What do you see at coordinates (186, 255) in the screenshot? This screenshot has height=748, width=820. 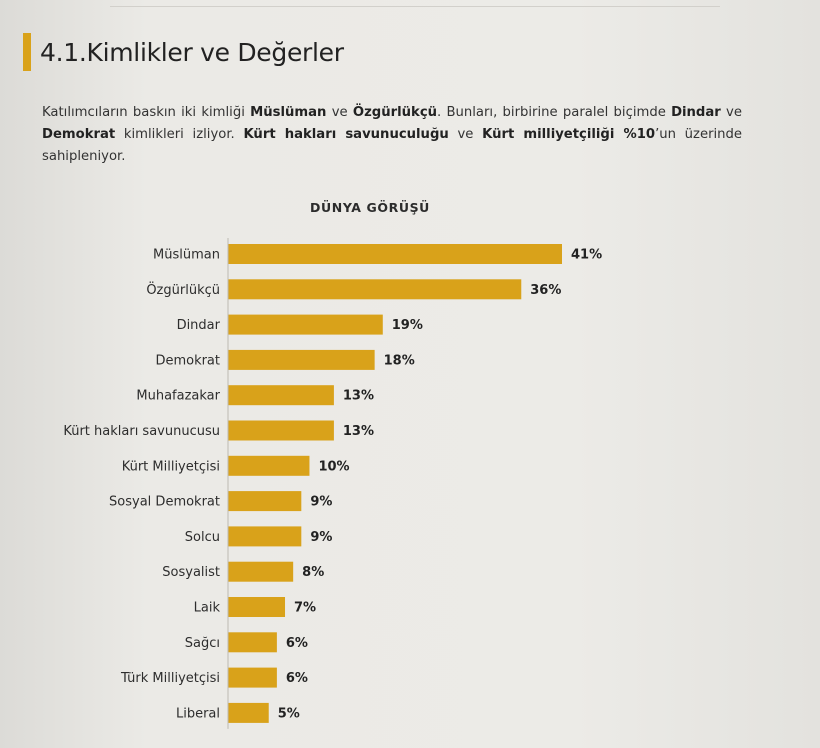 I see `category-label: Müslüman` at bounding box center [186, 255].